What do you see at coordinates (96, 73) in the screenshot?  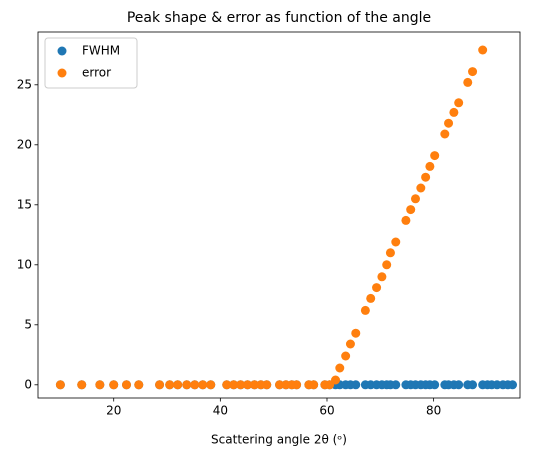 I see `legend-label: error` at bounding box center [96, 73].